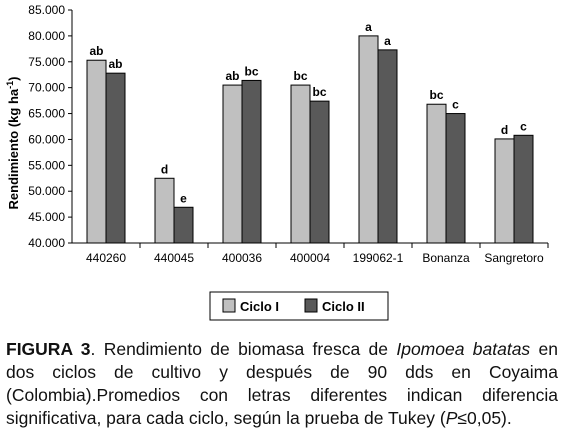  What do you see at coordinates (46, 191) in the screenshot?
I see `y-tick-label: 50.000` at bounding box center [46, 191].